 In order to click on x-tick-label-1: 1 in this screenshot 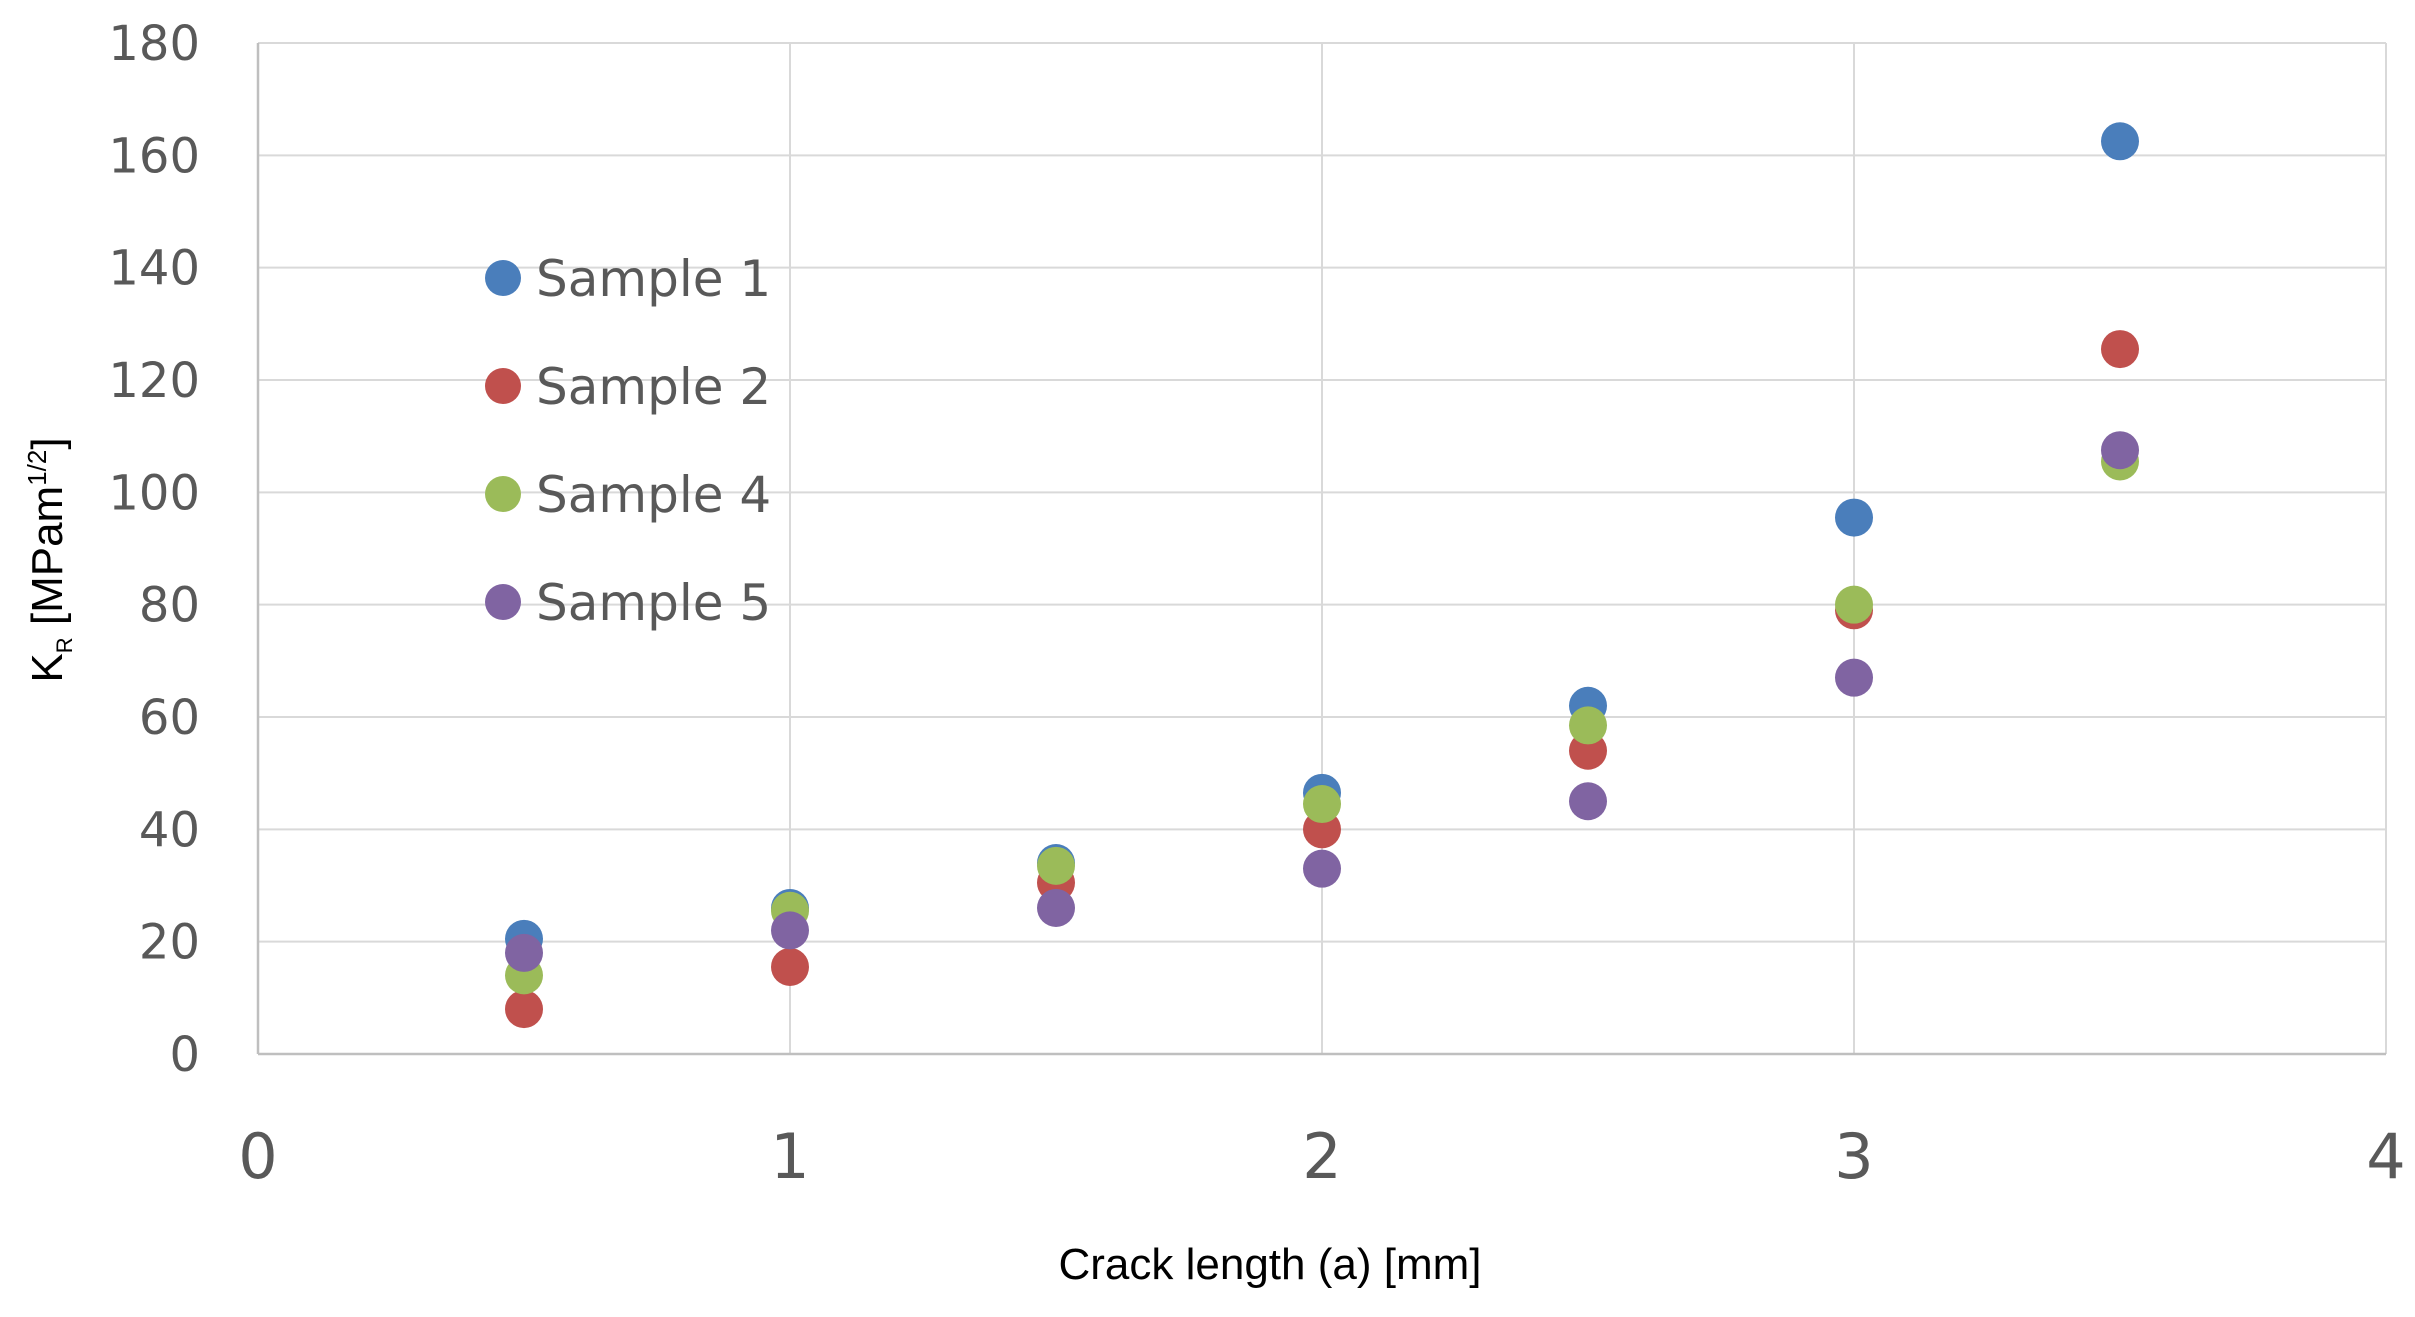, I will do `click(789, 1156)`.